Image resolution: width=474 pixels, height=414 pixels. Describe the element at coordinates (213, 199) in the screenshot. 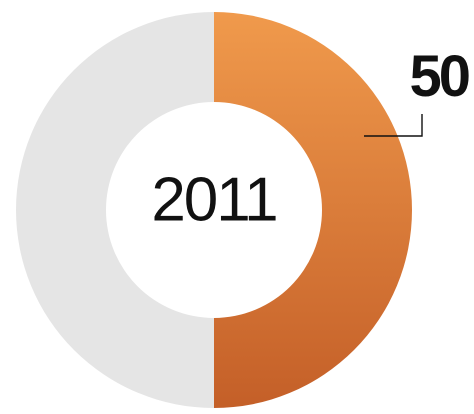

I see `center-year-label: 2011` at that location.